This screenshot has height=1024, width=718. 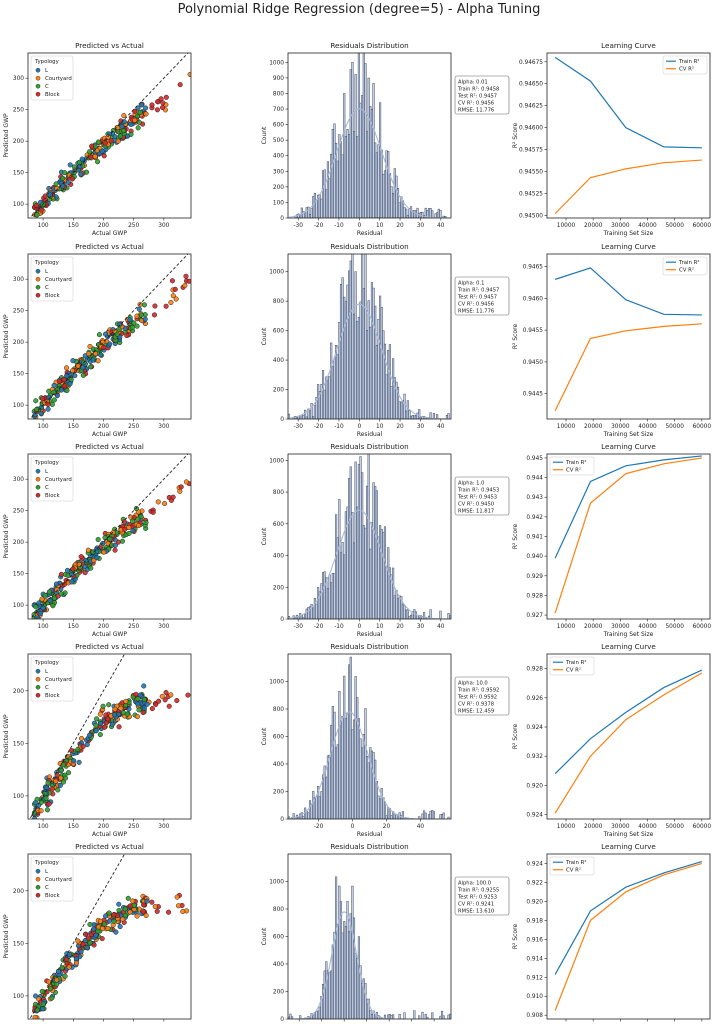 I want to click on typology-legend: Typology L Courtyard C Block, so click(x=52, y=679).